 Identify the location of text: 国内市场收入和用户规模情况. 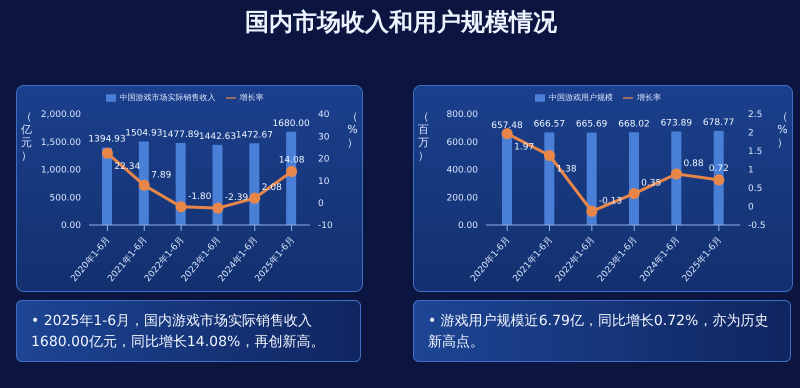
(401, 22).